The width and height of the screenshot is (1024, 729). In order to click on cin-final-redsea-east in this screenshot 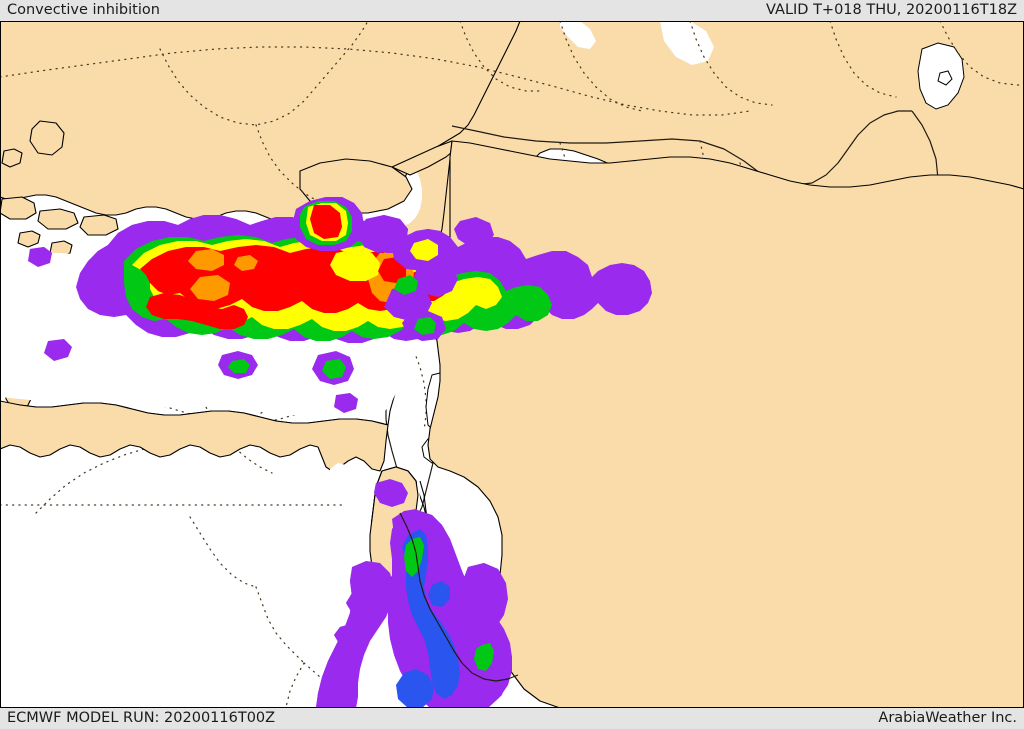, I will do `click(485, 598)`.